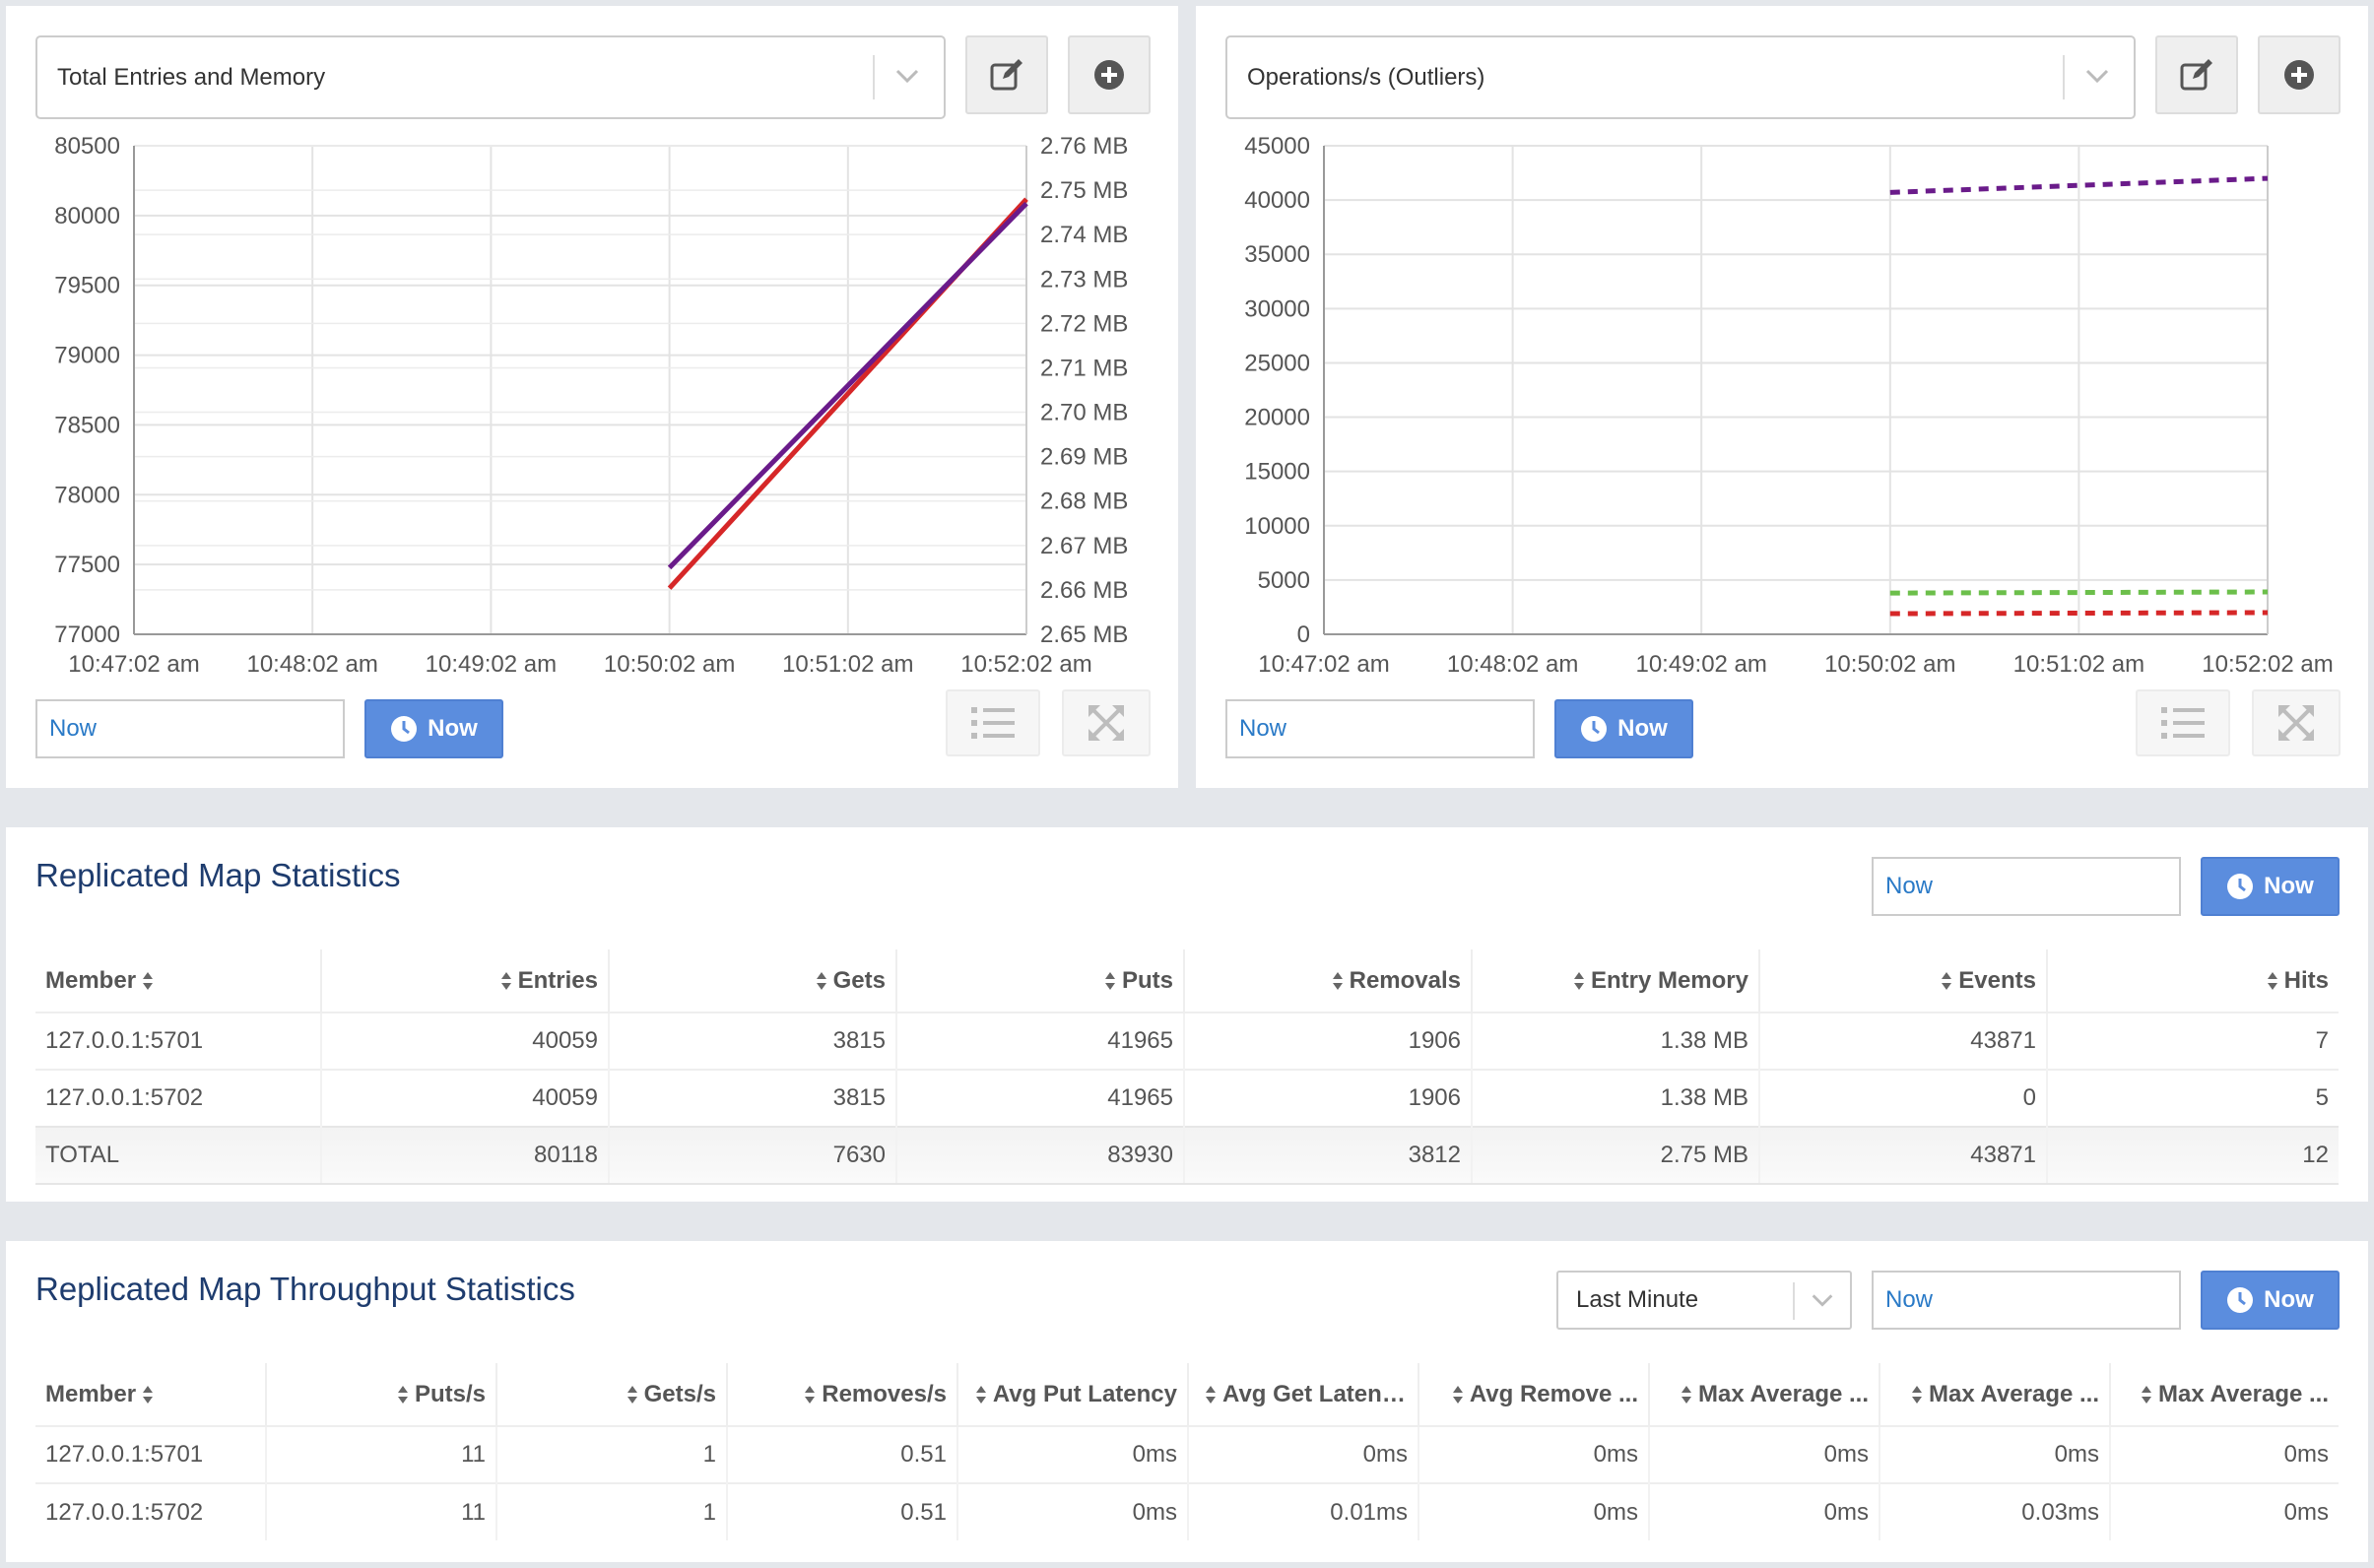 The height and width of the screenshot is (1568, 2374). What do you see at coordinates (1997, 980) in the screenshot?
I see `column-label: Events` at bounding box center [1997, 980].